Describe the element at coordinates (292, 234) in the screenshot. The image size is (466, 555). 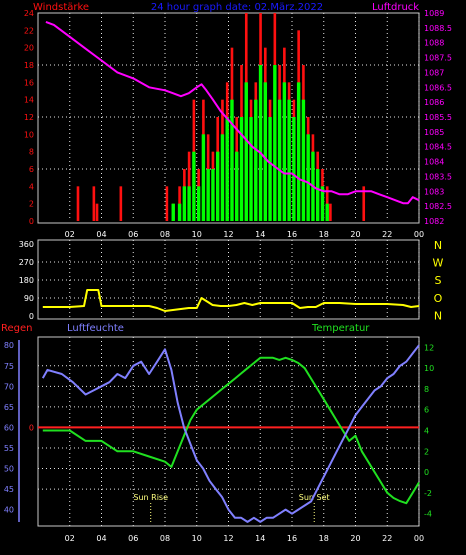
I see `time-tick-label: 16` at that location.